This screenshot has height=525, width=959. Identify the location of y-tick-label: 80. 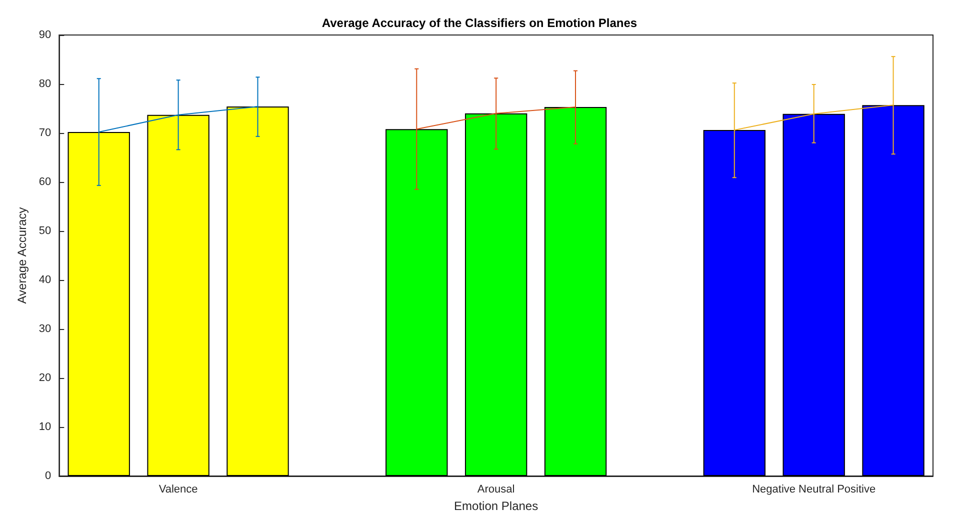
(45, 84).